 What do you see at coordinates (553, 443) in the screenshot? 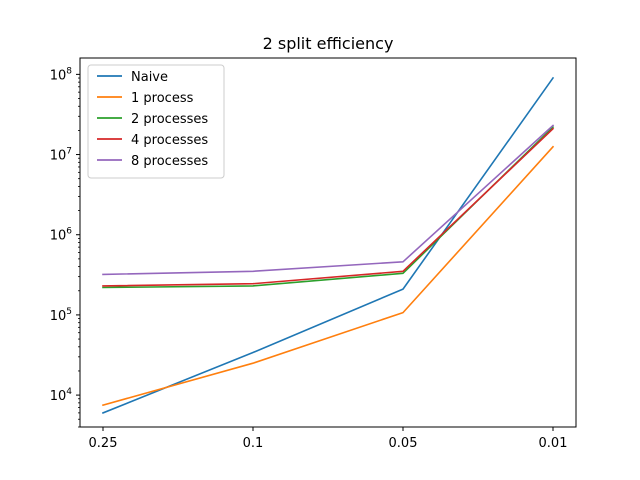
I see `x-tick-label: 0.01` at bounding box center [553, 443].